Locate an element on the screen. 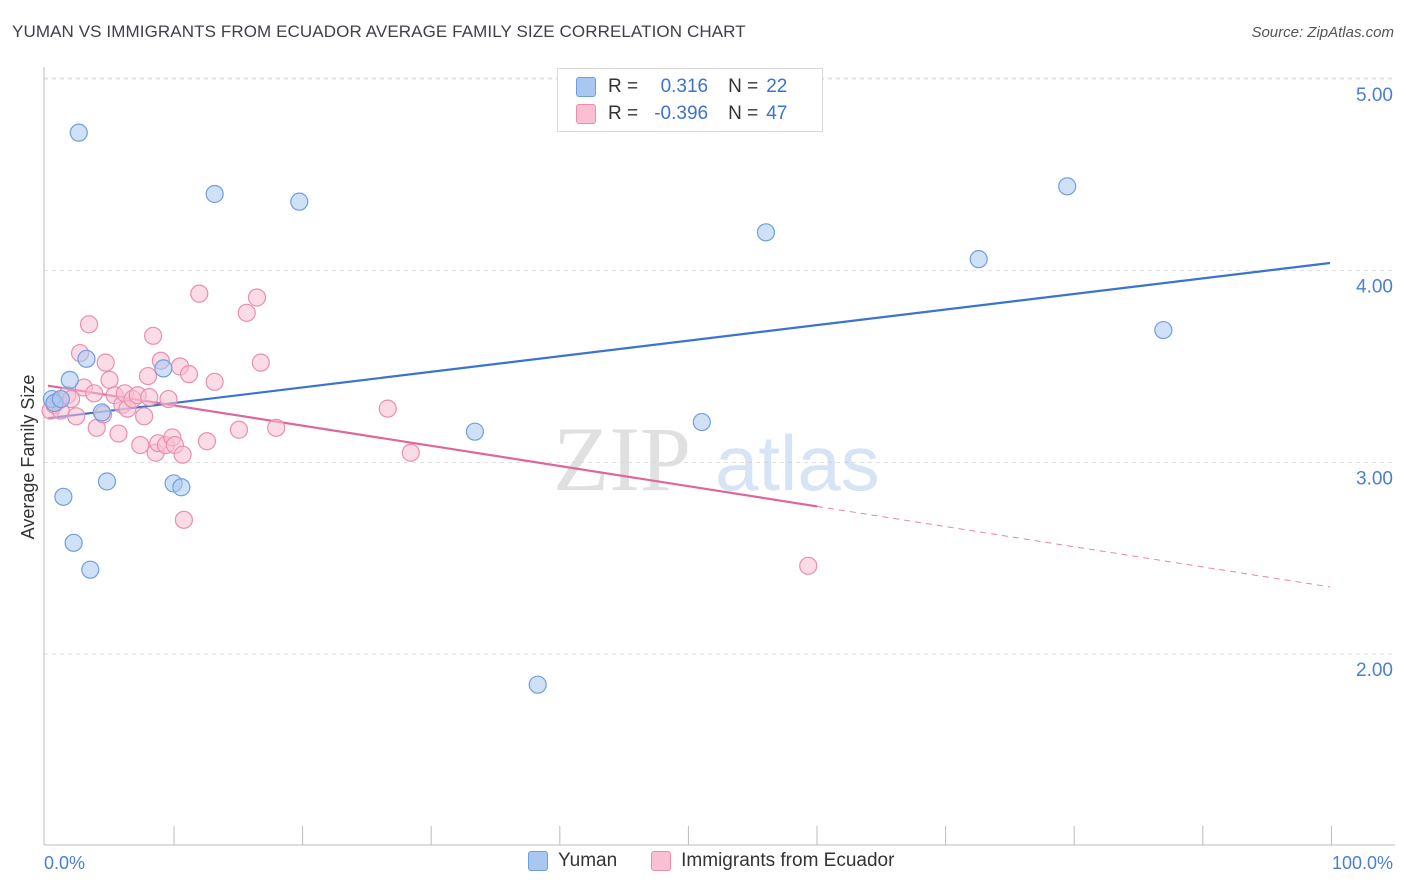 Image resolution: width=1406 pixels, height=892 pixels. legend-r-value: -0.396 is located at coordinates (681, 113).